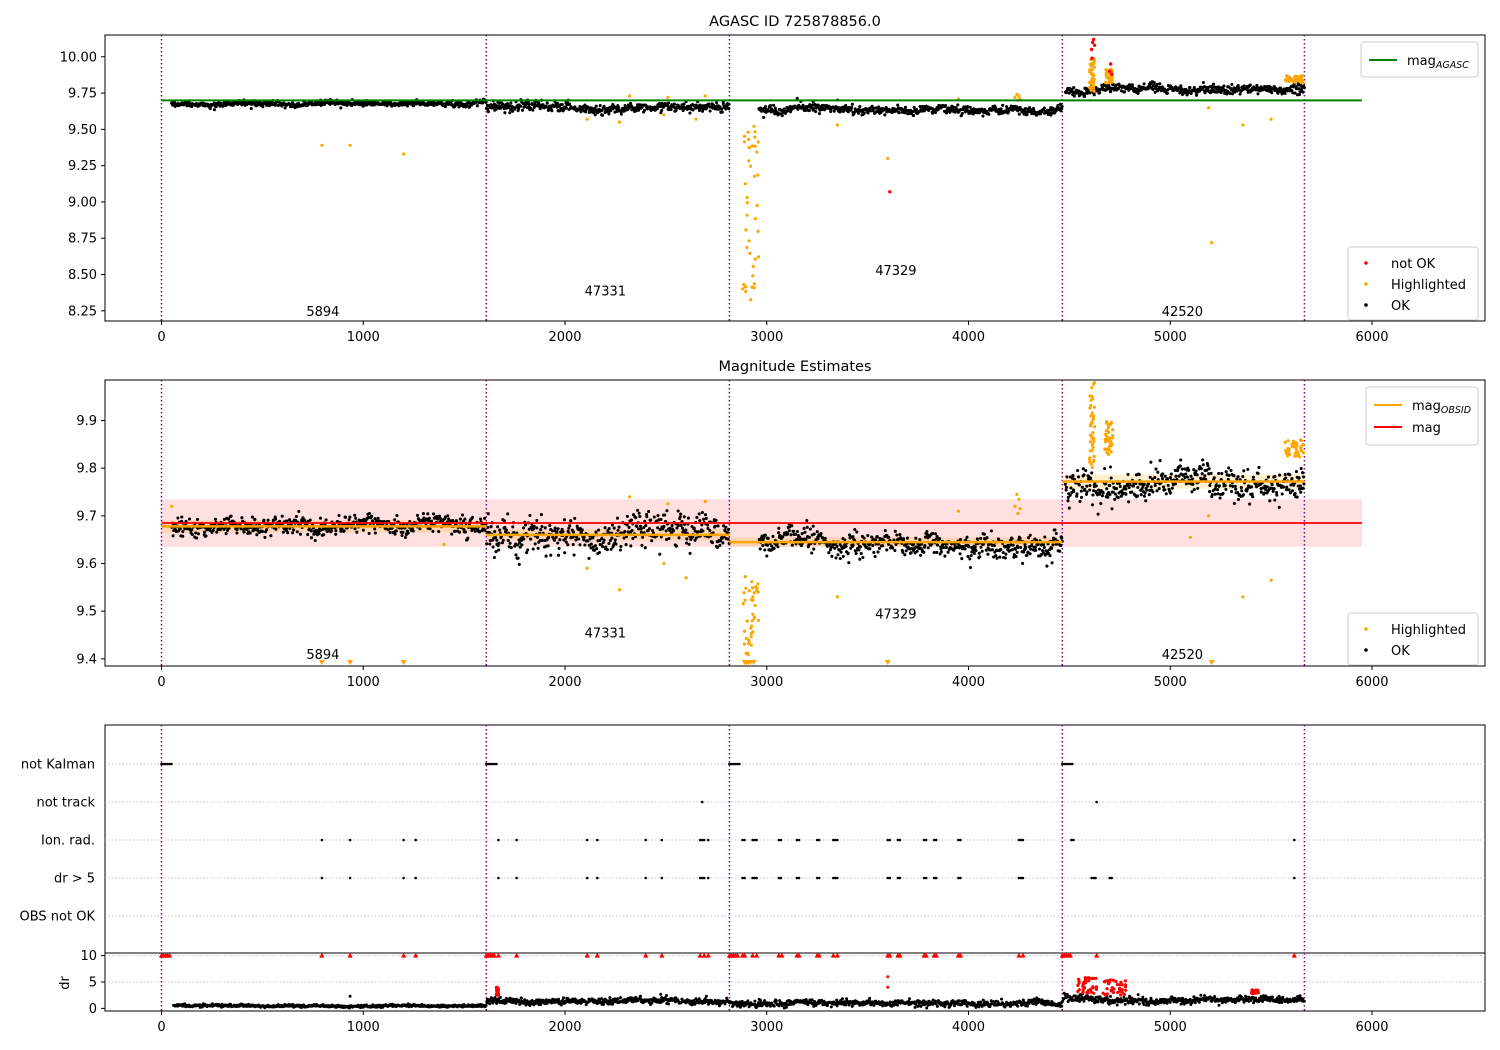 This screenshot has height=1050, width=1500. What do you see at coordinates (766, 337) in the screenshot?
I see `agasc-x-tick-label: 3000` at bounding box center [766, 337].